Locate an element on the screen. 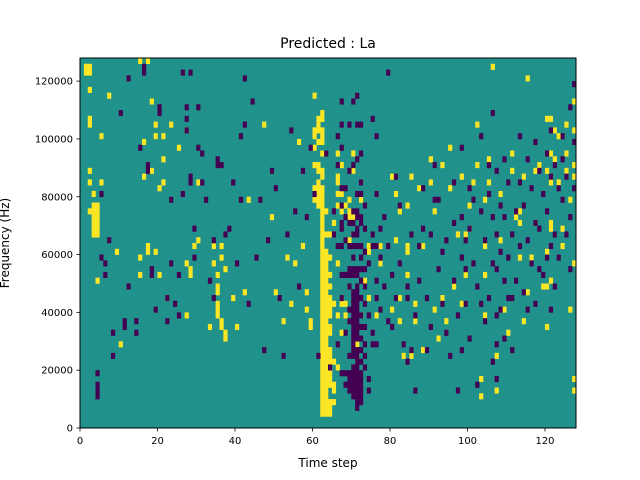  y-tick-label: 120000 is located at coordinates (54, 82).